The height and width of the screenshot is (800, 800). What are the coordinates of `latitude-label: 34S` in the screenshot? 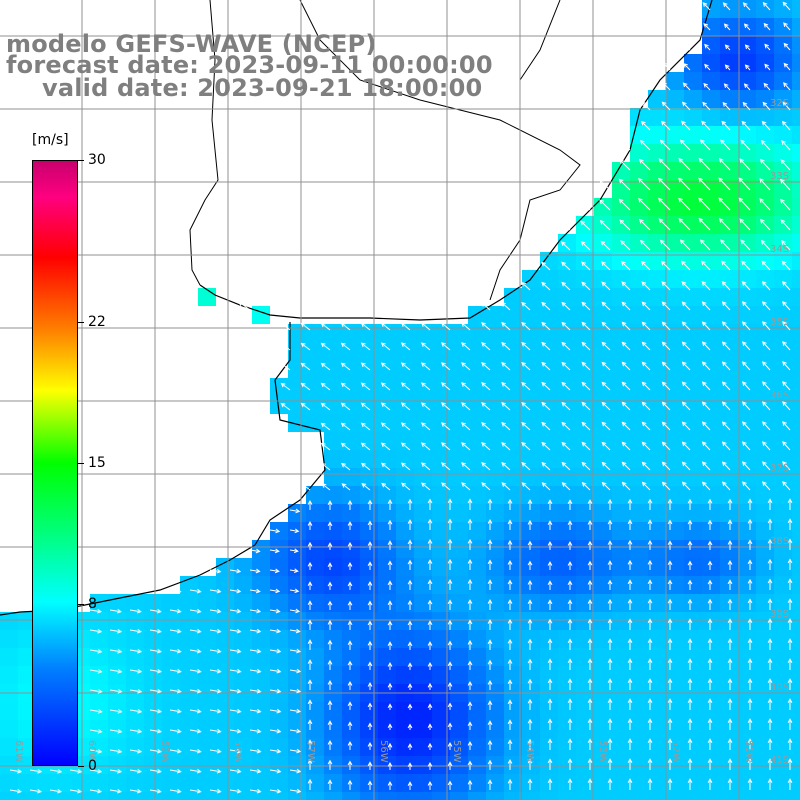 It's located at (779, 249).